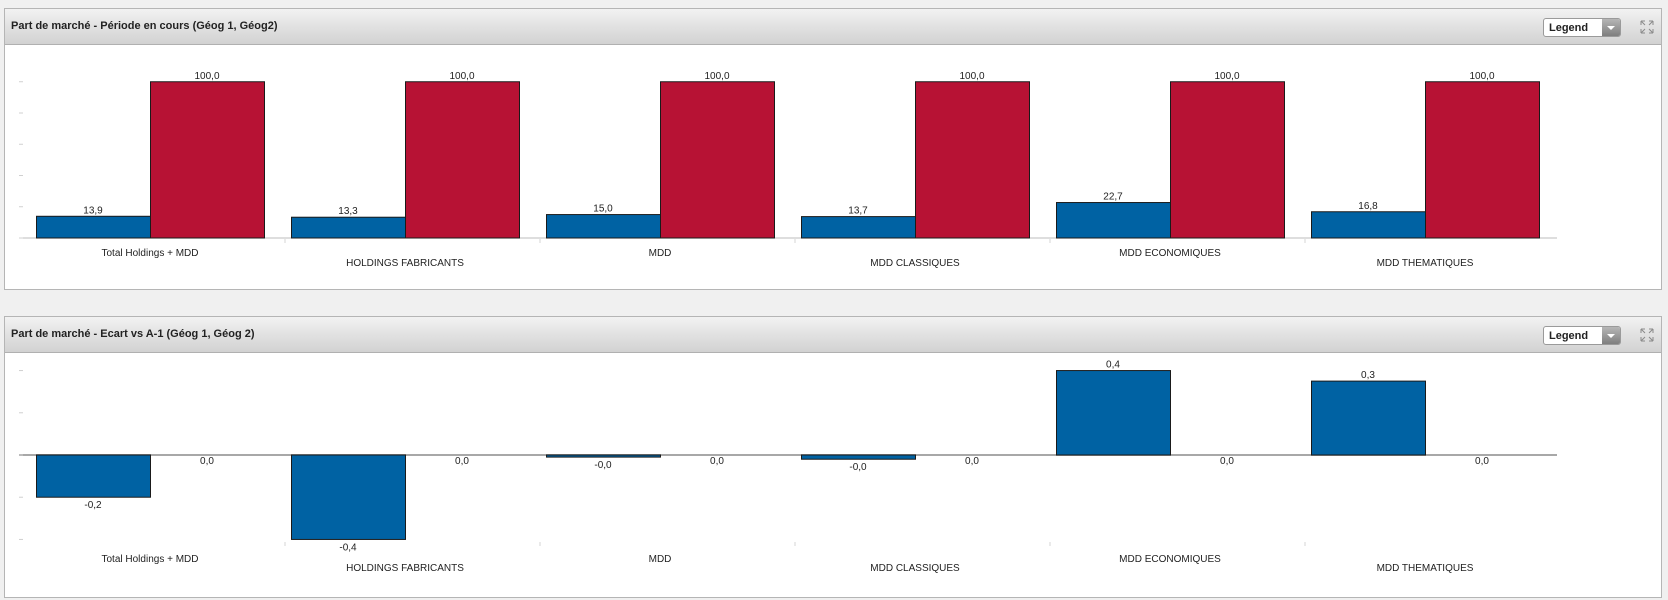 The image size is (1668, 600). I want to click on data-label: 13,3, so click(348, 211).